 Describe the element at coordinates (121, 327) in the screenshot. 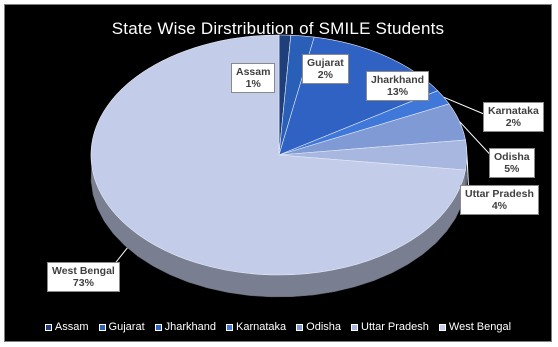

I see `legend-item-gujarat: Gujarat` at that location.